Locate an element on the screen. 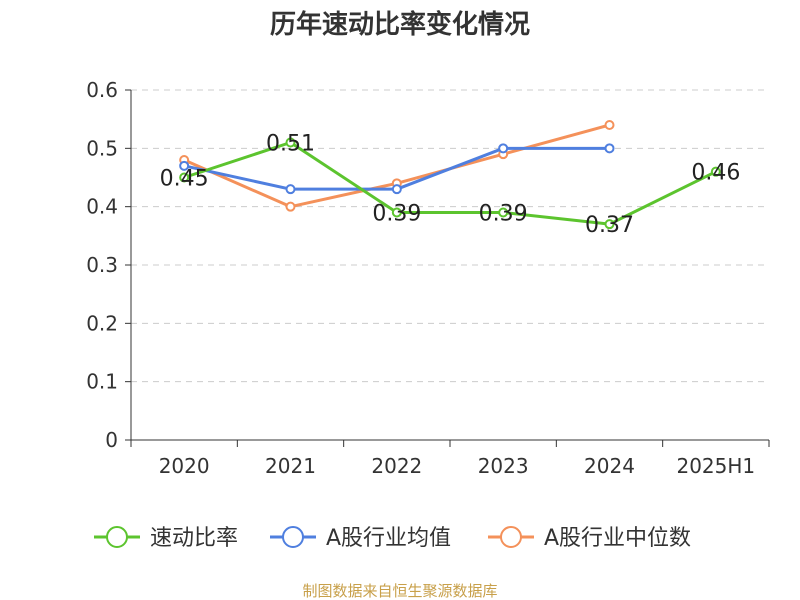 The height and width of the screenshot is (600, 800). chart-title: 历年速动比率变化情况 is located at coordinates (400, 24).